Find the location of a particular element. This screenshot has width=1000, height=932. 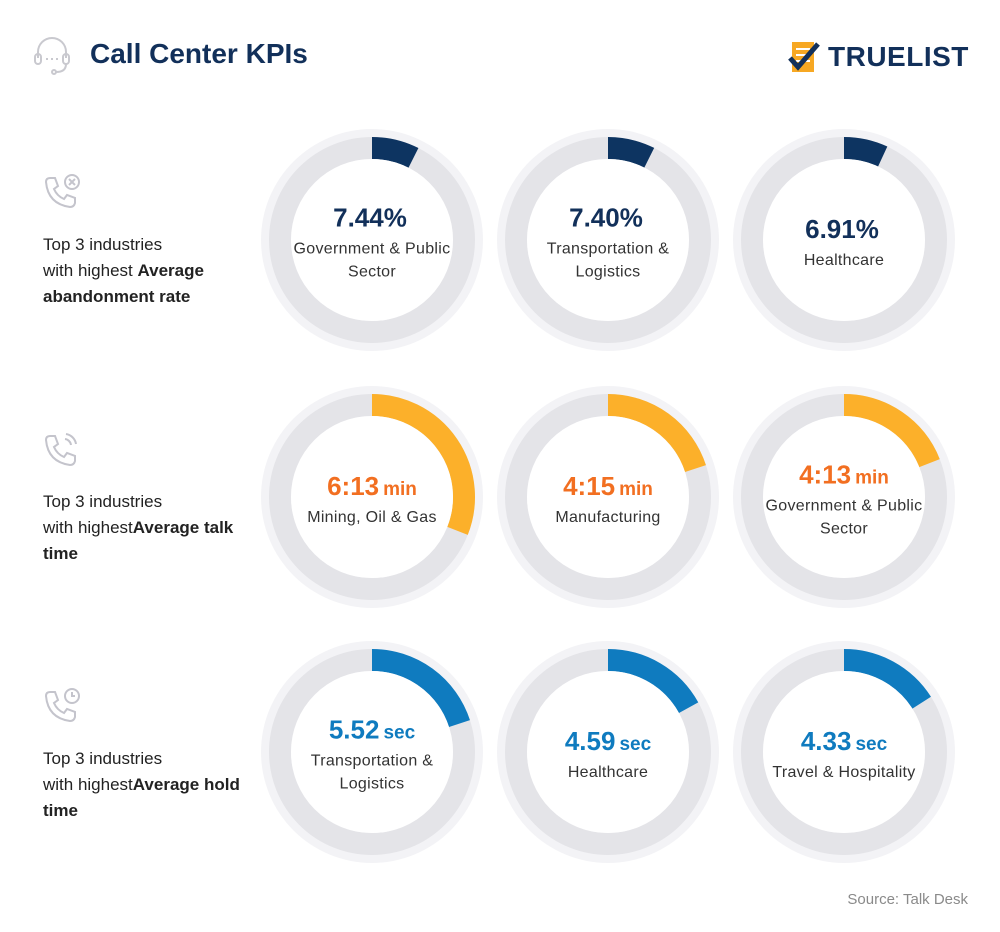

phone-x-icon is located at coordinates (63, 195).